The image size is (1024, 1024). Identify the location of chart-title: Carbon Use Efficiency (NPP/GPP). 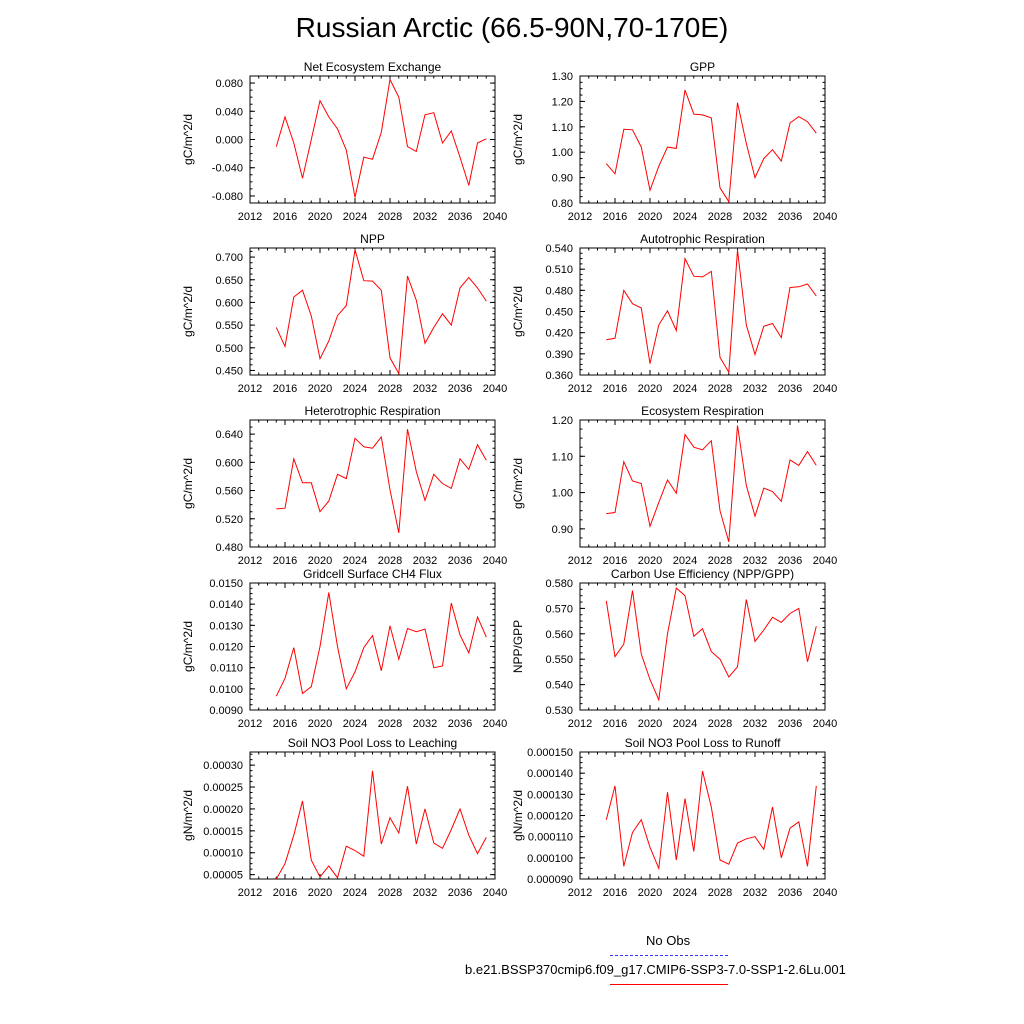
(702, 574).